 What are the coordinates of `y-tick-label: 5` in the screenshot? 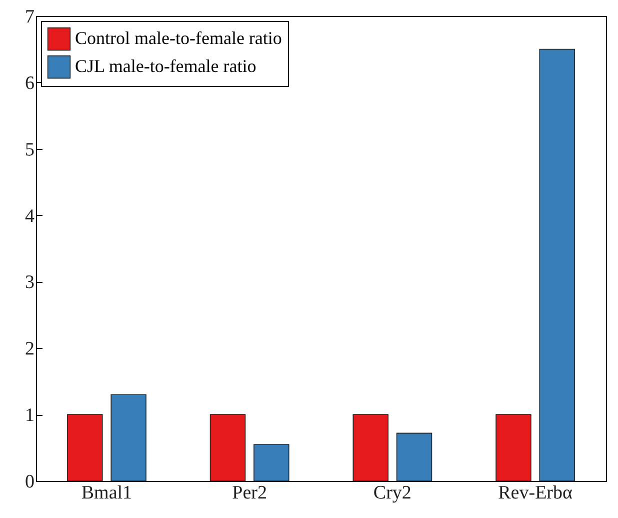 It's located at (29, 149).